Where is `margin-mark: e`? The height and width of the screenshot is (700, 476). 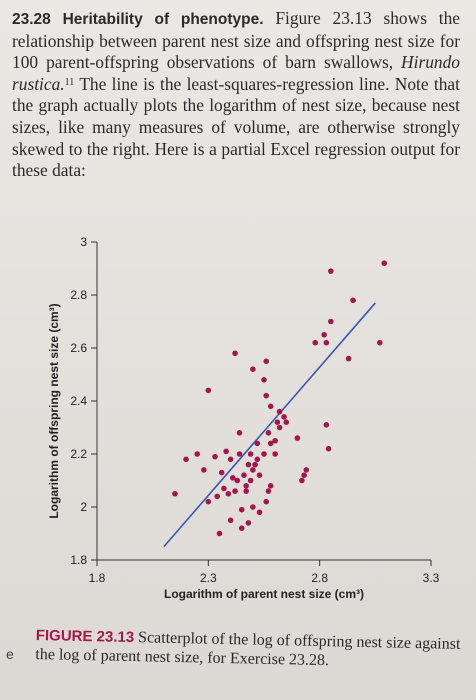 margin-mark: e is located at coordinates (10, 654).